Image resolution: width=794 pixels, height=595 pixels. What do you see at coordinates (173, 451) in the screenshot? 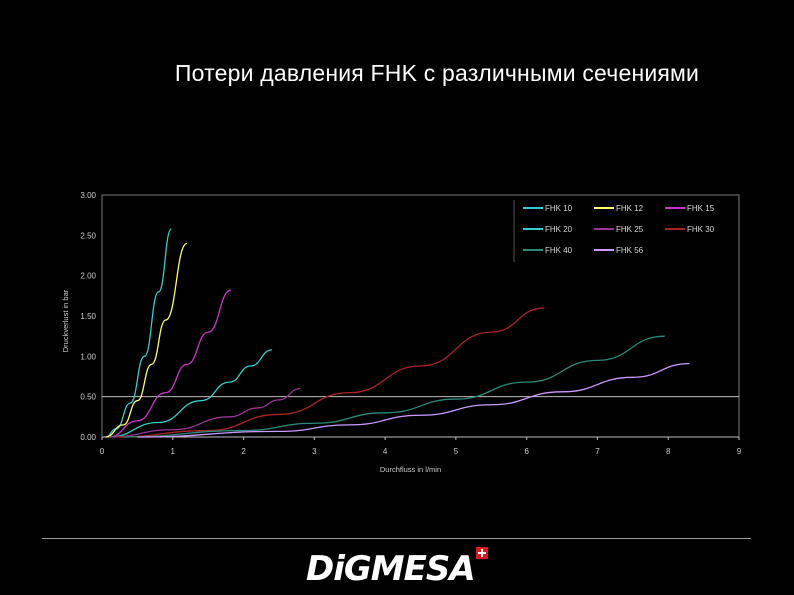
I see `x-tick-label: 1` at bounding box center [173, 451].